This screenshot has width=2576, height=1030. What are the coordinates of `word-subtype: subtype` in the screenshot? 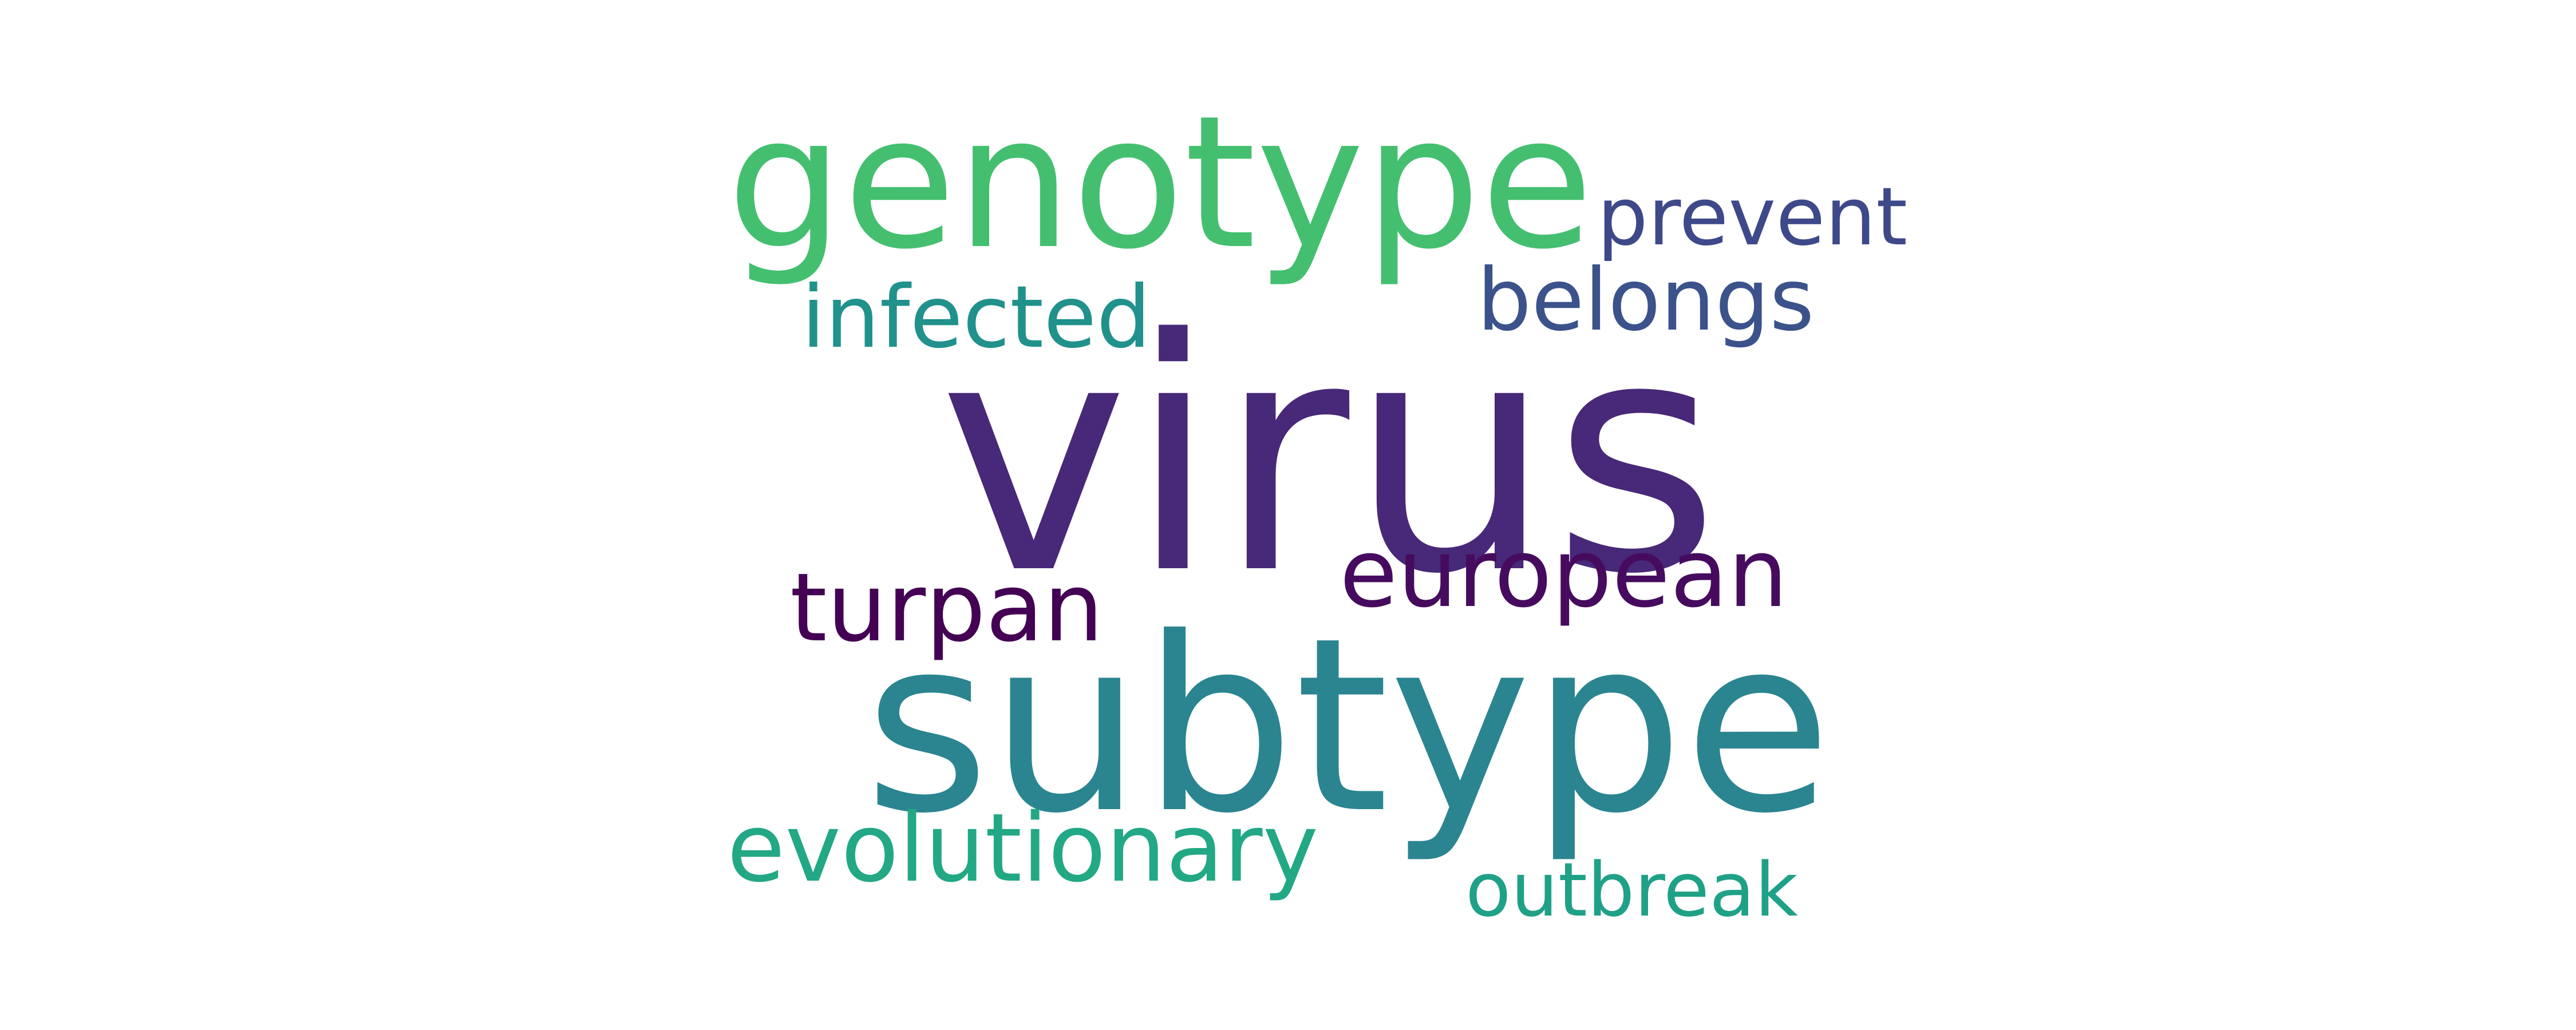 It's located at (1348, 726).